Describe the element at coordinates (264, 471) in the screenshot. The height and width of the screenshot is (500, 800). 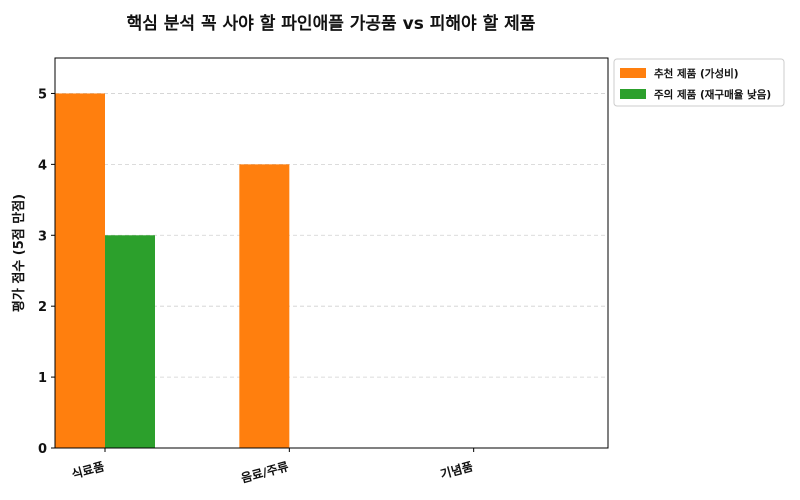
I see `x-tick-label: 음료/주류` at that location.